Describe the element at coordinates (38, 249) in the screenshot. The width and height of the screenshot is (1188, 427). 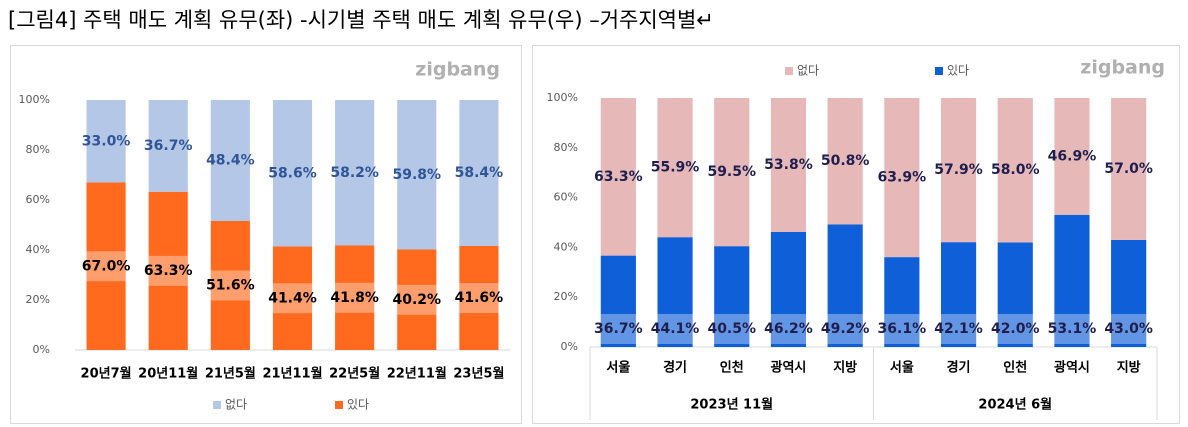
I see `y-tick-label: 40%` at that location.